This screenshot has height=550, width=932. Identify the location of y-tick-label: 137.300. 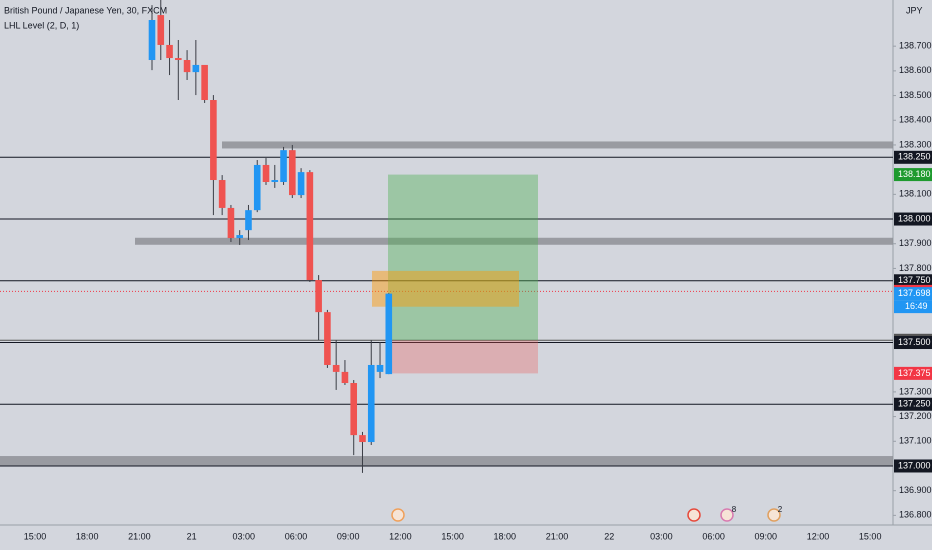
(915, 391).